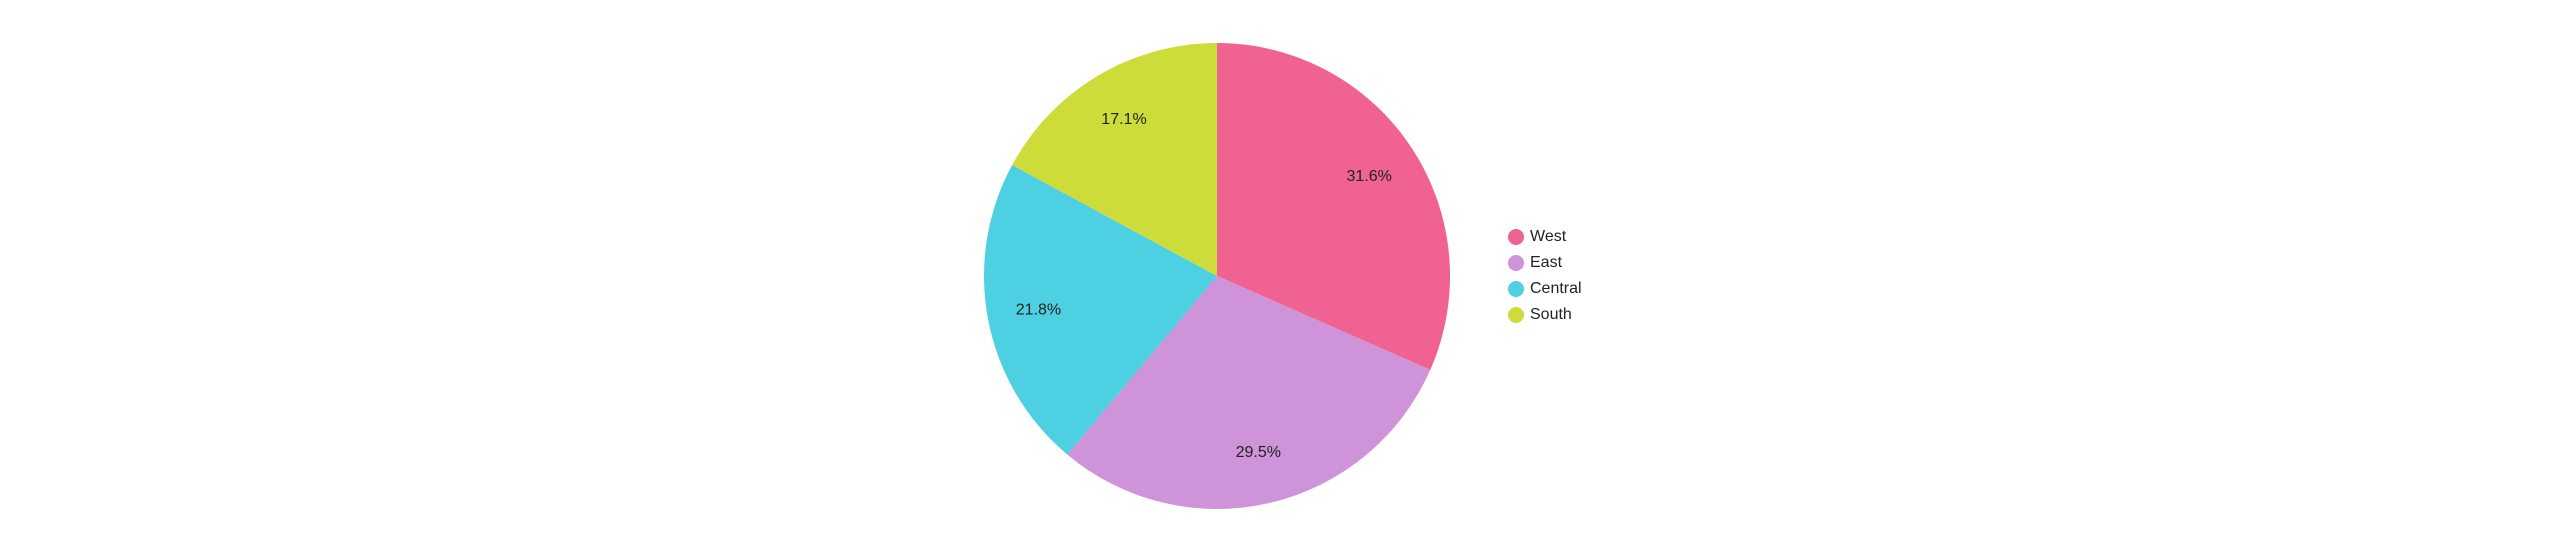 The height and width of the screenshot is (558, 2560). Describe the element at coordinates (1548, 236) in the screenshot. I see `legend-label: West` at that location.